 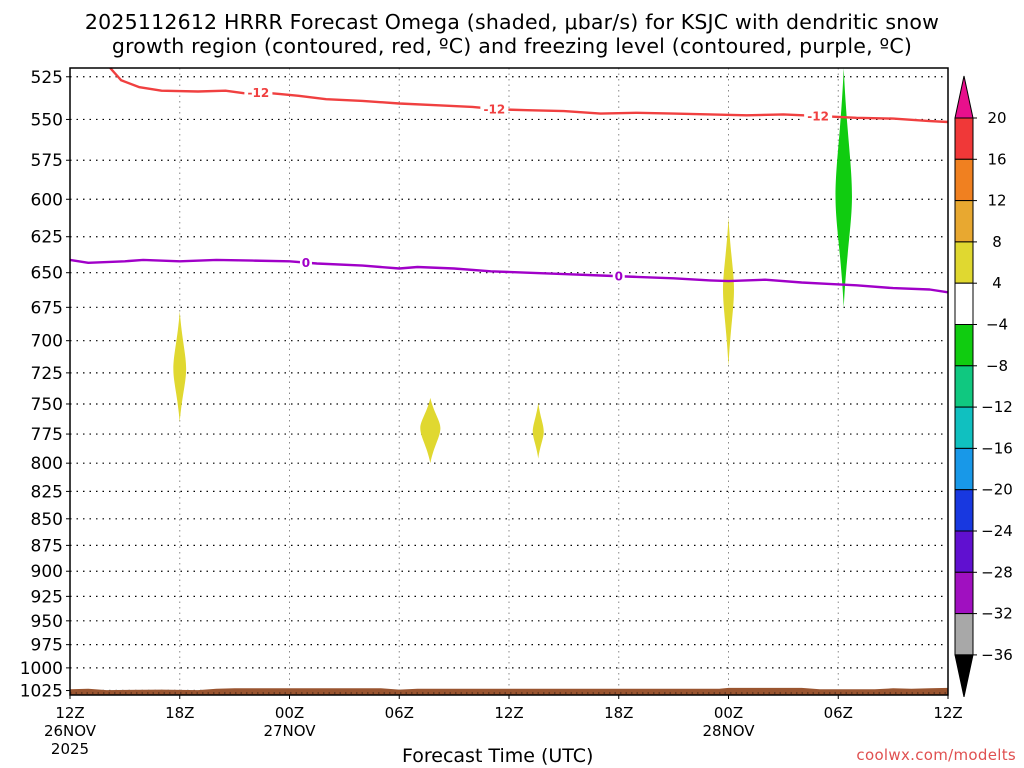 What do you see at coordinates (47, 572) in the screenshot?
I see `y-tick-label: 900` at bounding box center [47, 572].